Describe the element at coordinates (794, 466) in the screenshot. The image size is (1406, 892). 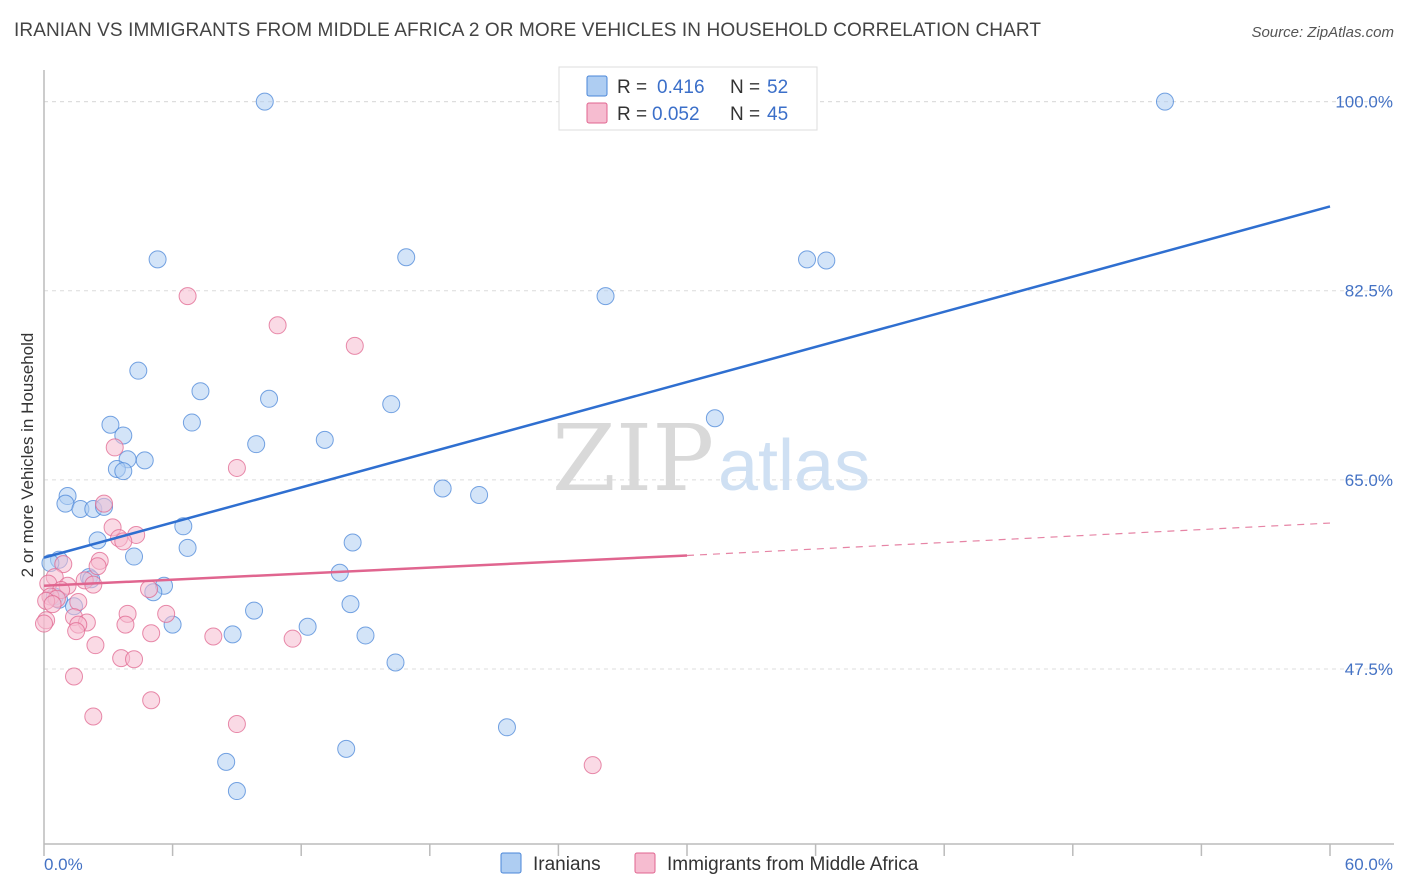
I see `watermark-atlas: atlas` at that location.